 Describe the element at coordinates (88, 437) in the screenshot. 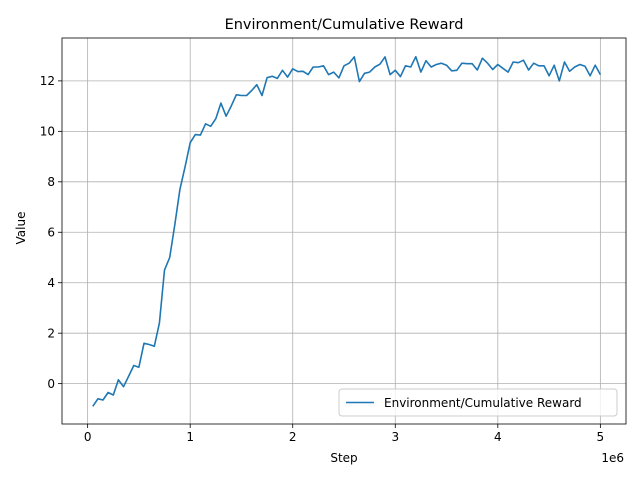

I see `x-tick-label: 0` at that location.